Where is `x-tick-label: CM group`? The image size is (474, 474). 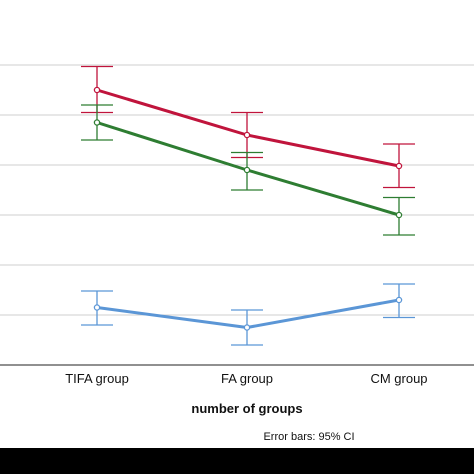 x-tick-label: CM group is located at coordinates (398, 378).